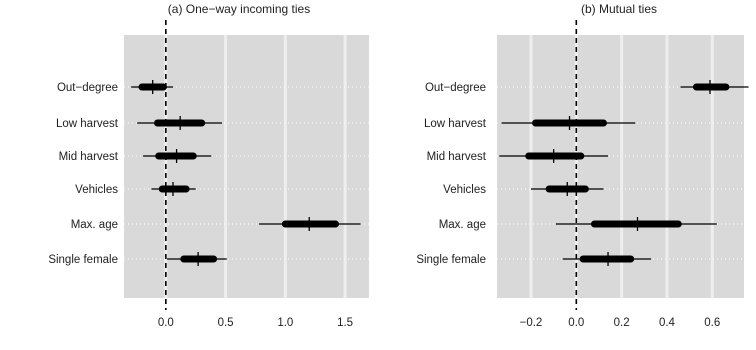  Describe the element at coordinates (345, 323) in the screenshot. I see `x-tick-label: 1.5` at that location.